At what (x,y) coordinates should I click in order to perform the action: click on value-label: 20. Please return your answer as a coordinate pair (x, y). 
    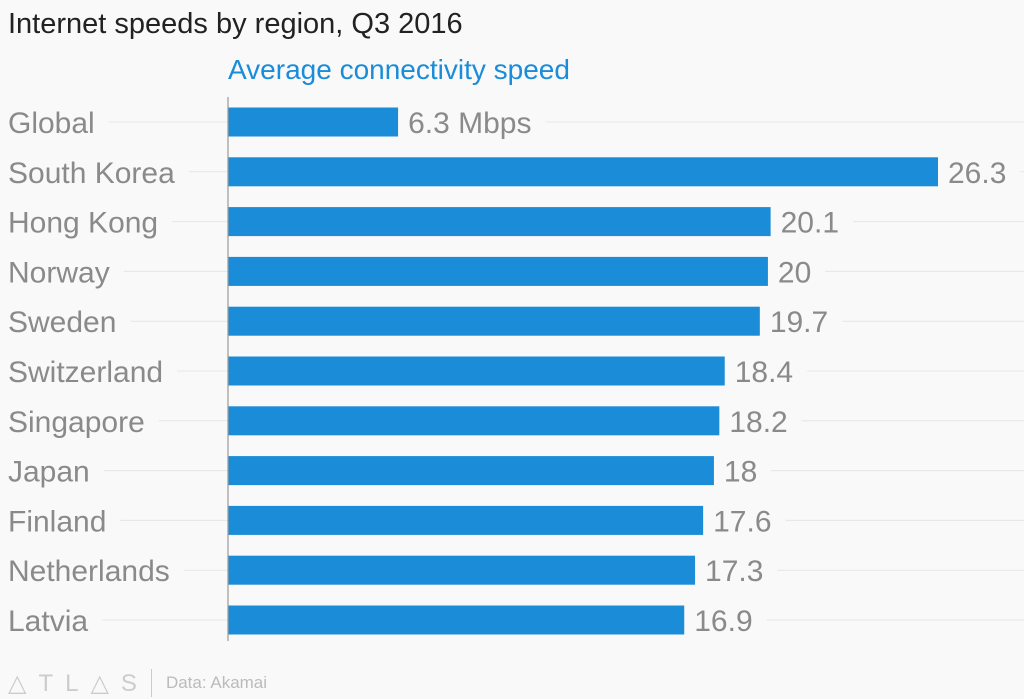
    Looking at the image, I should click on (794, 272).